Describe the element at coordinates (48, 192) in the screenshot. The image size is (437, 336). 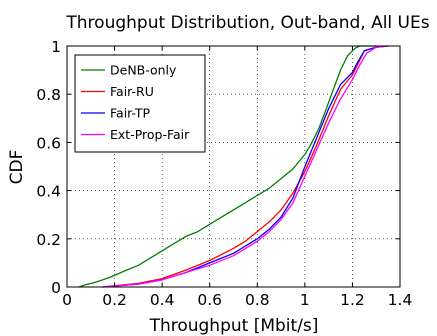
I see `y-tick-label: 0.4` at that location.